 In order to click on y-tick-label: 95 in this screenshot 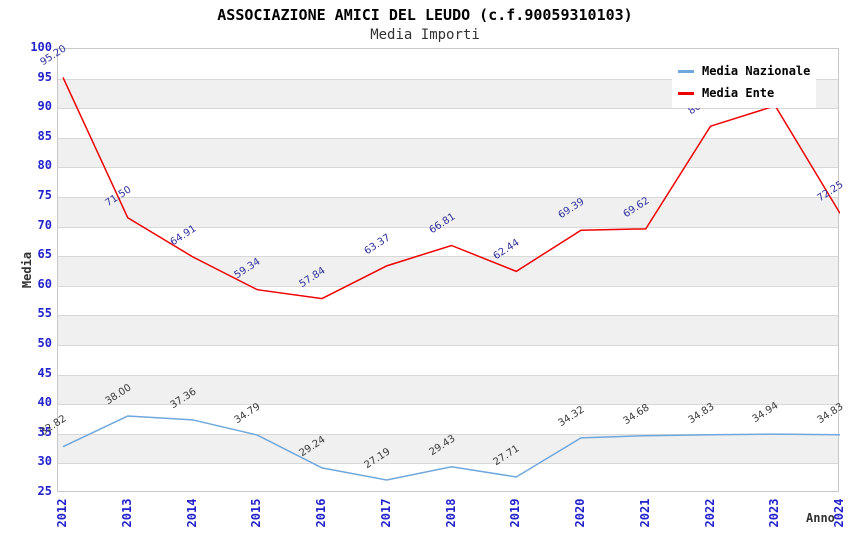, I will do `click(44, 76)`.